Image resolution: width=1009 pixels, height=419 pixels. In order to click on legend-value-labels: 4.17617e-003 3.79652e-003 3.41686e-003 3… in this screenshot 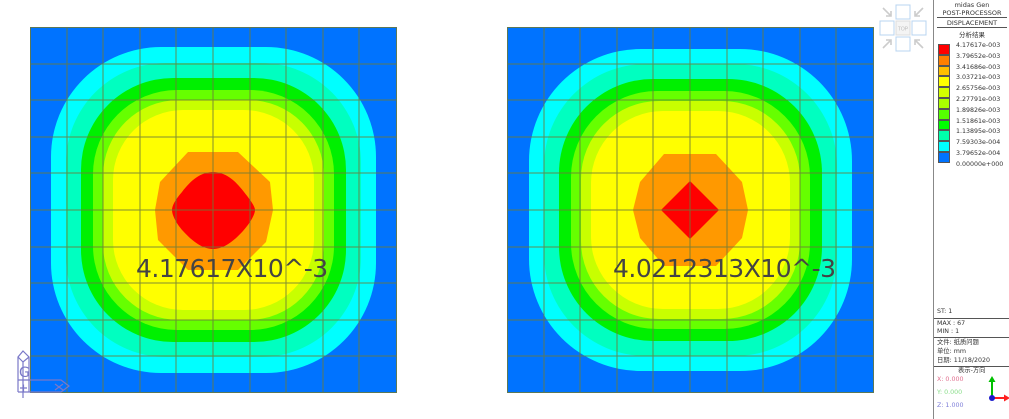, I will do `click(979, 106)`.